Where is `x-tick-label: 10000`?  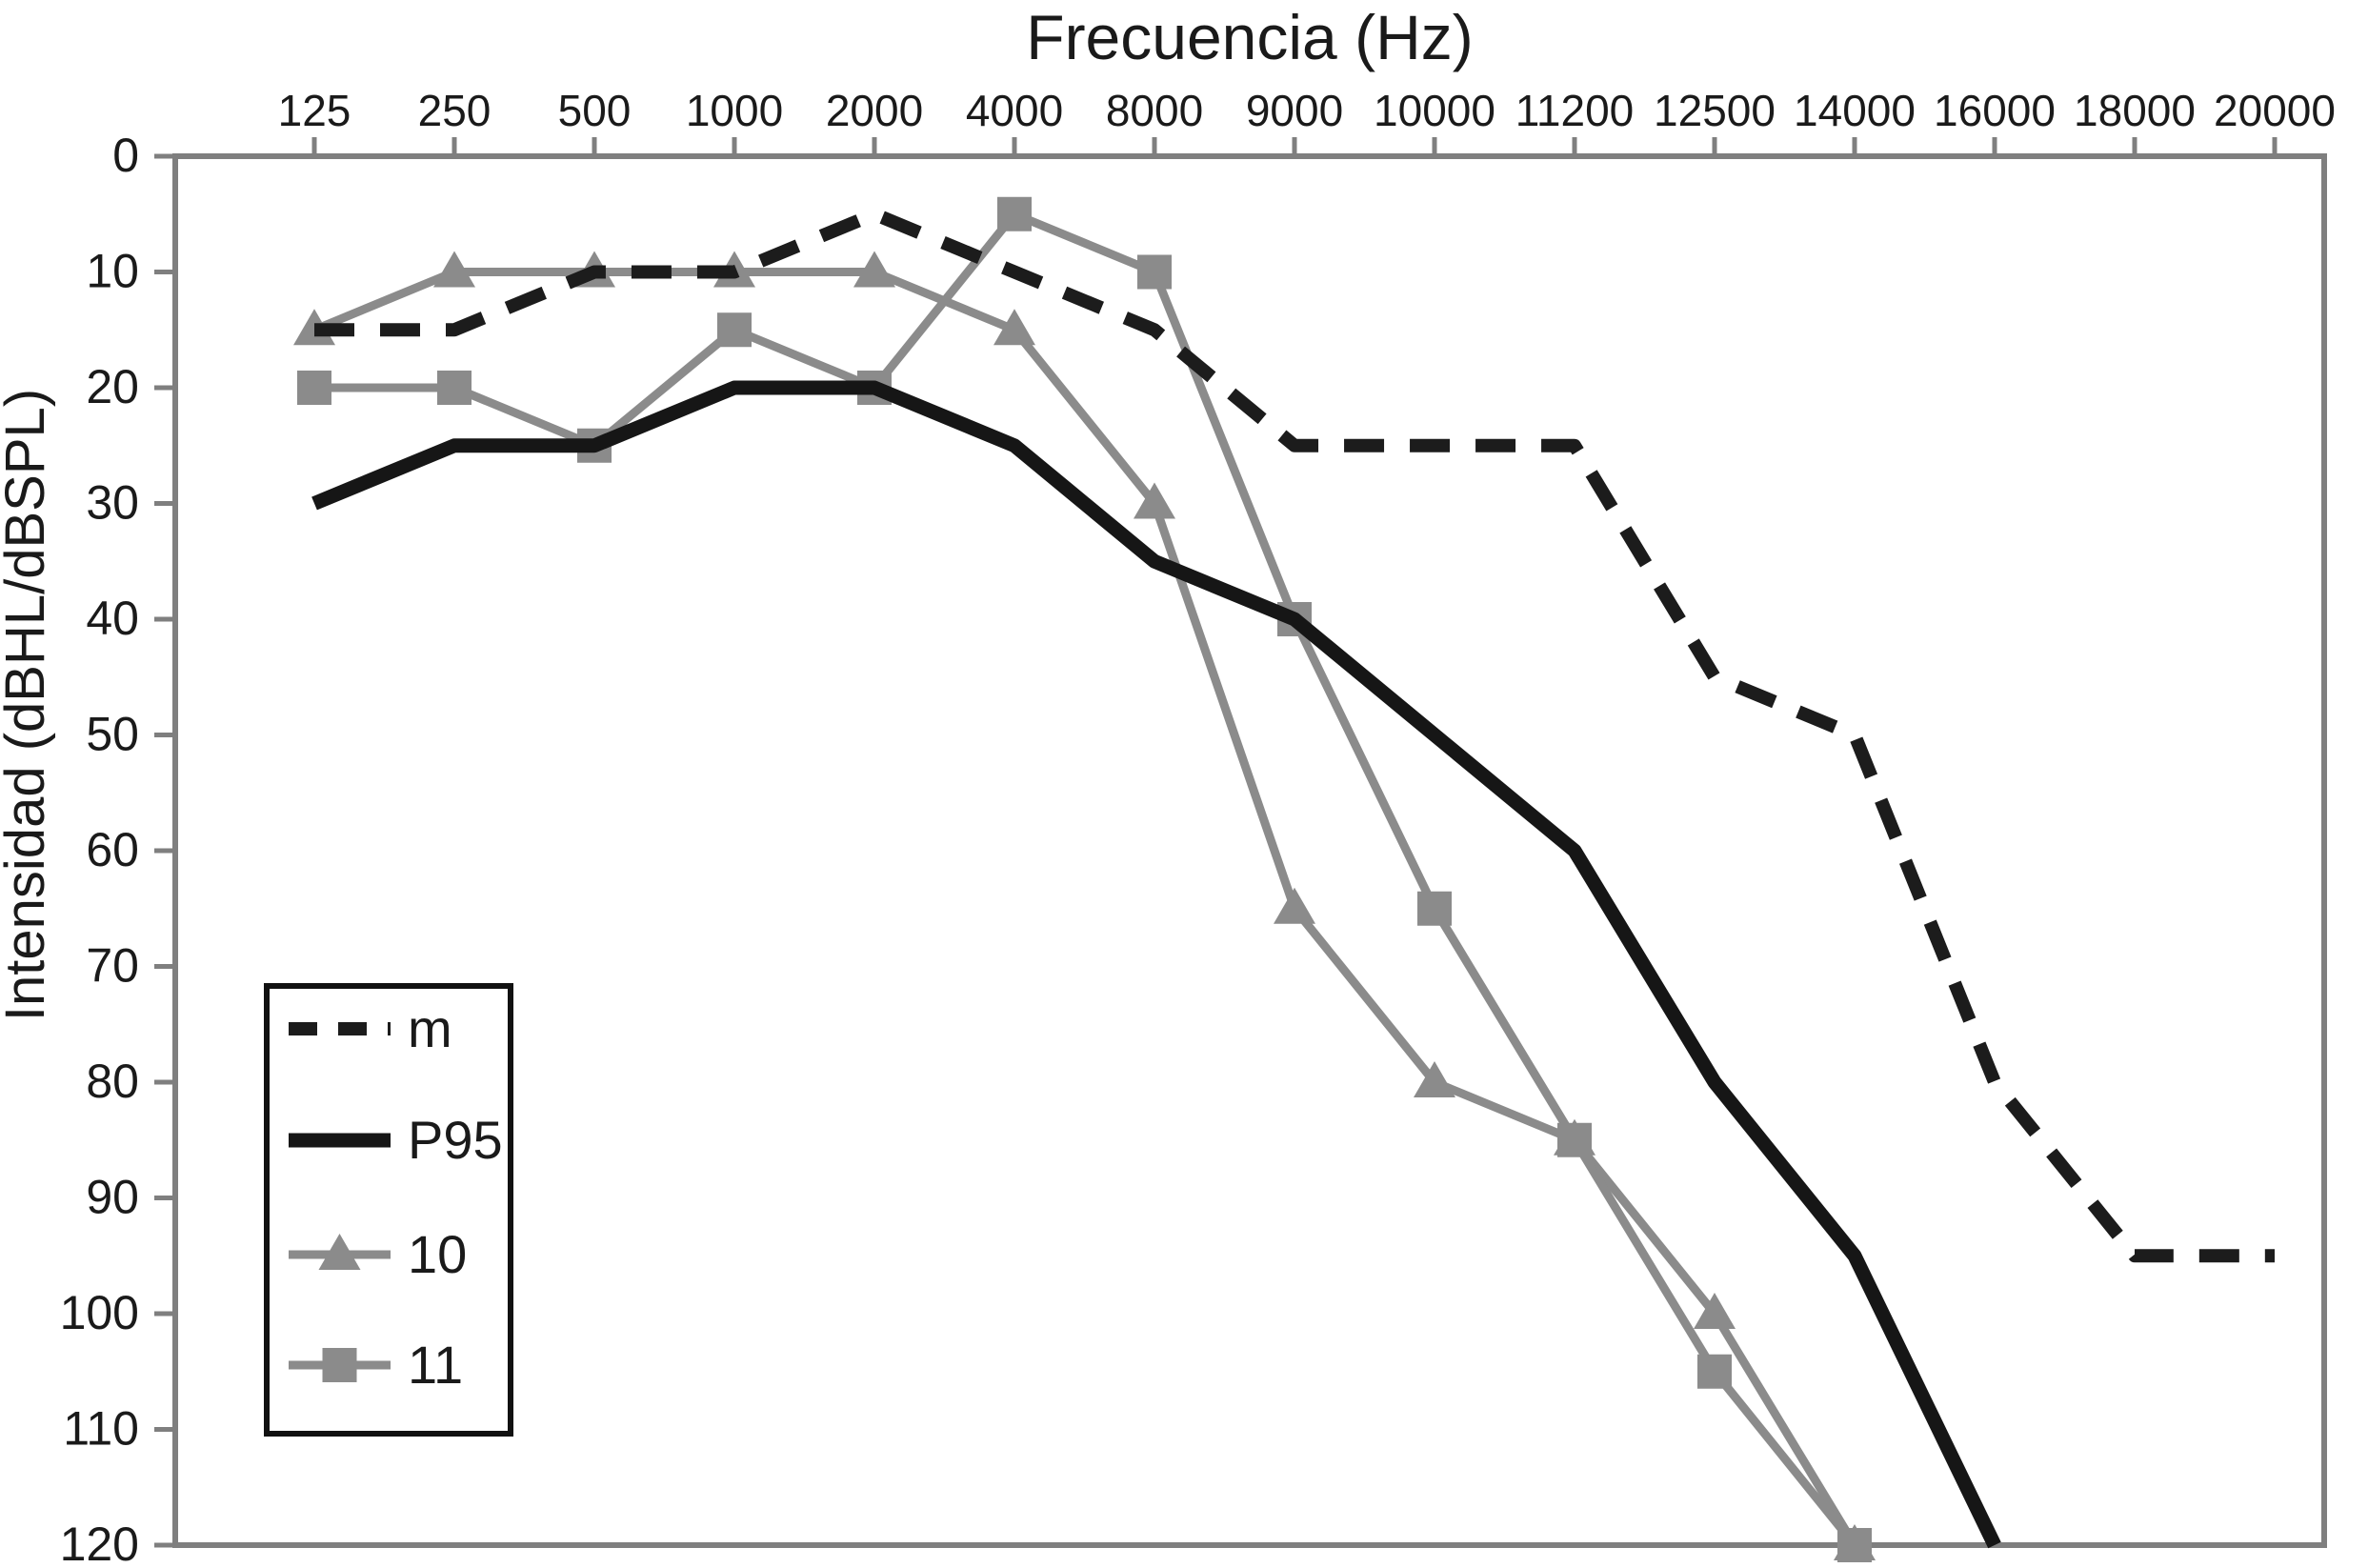 x-tick-label: 10000 is located at coordinates (1434, 111).